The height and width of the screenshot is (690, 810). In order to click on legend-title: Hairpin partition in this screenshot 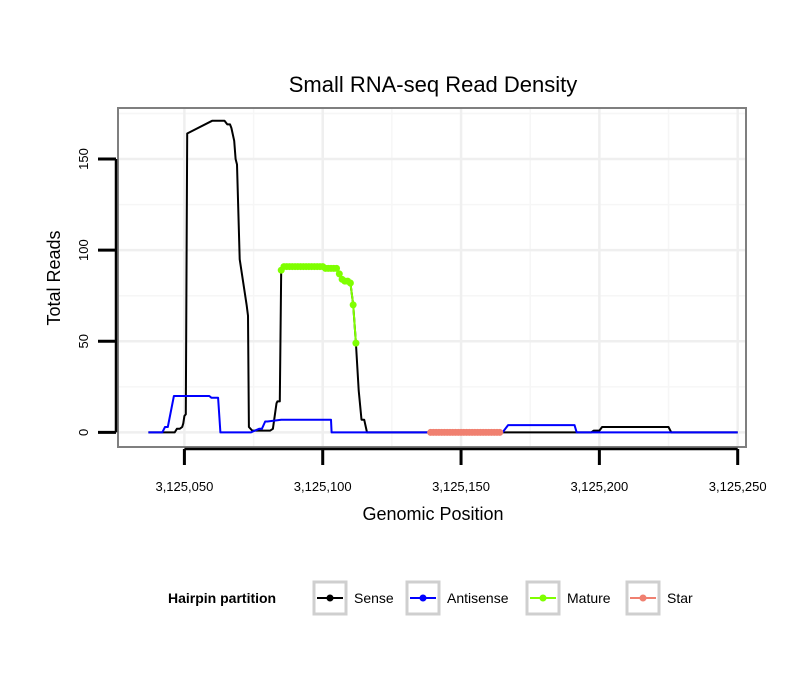, I will do `click(222, 598)`.